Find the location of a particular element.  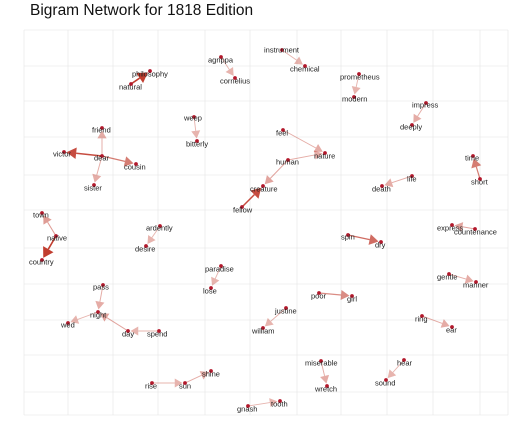

node-natural is located at coordinates (131, 84).